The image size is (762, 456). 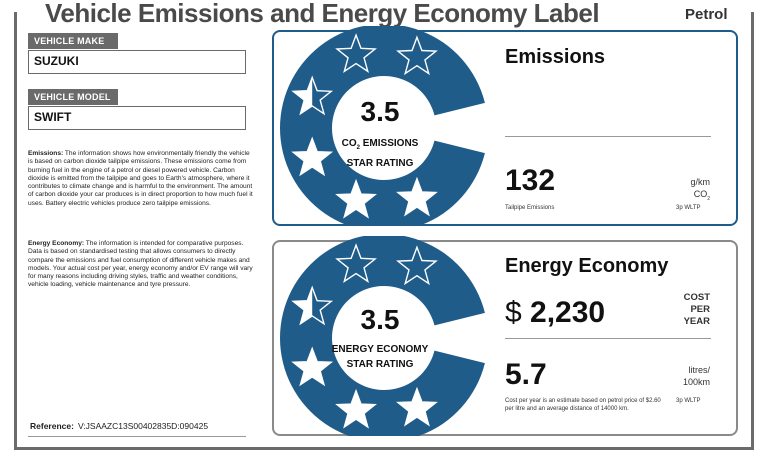 What do you see at coordinates (73, 97) in the screenshot?
I see `vehicle-model-label: VEHICLE MODEL` at bounding box center [73, 97].